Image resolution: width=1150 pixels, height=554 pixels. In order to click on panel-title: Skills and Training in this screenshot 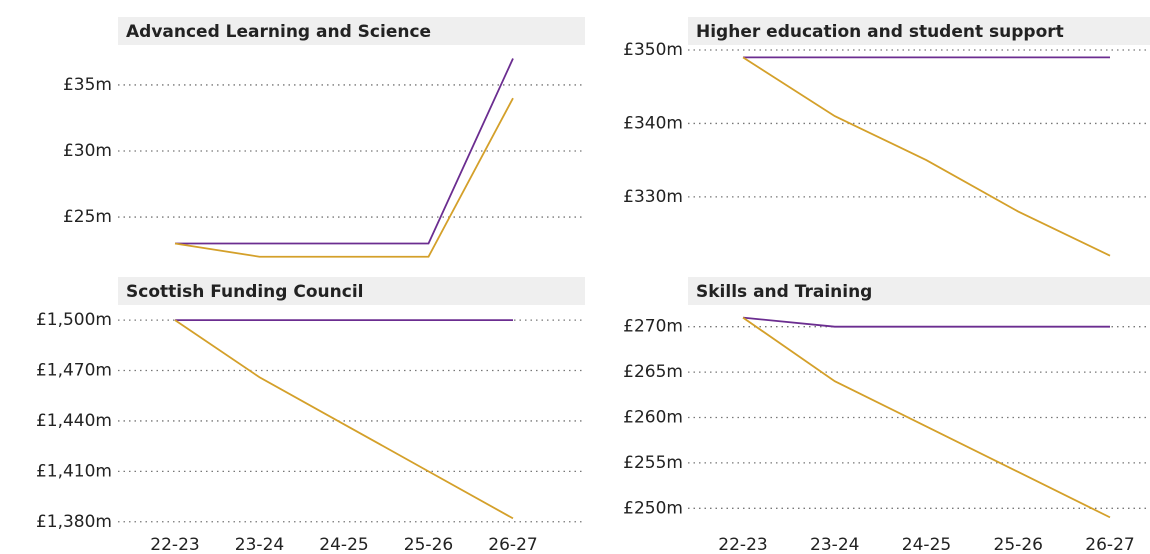, I will do `click(784, 292)`.